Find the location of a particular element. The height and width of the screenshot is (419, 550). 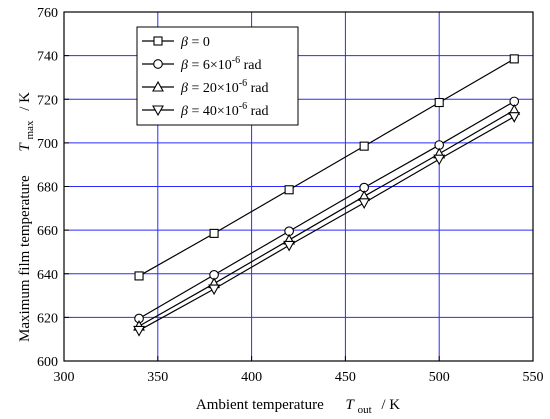

y-axis-title: Maximum film temperature T max / K is located at coordinates (27, 217).